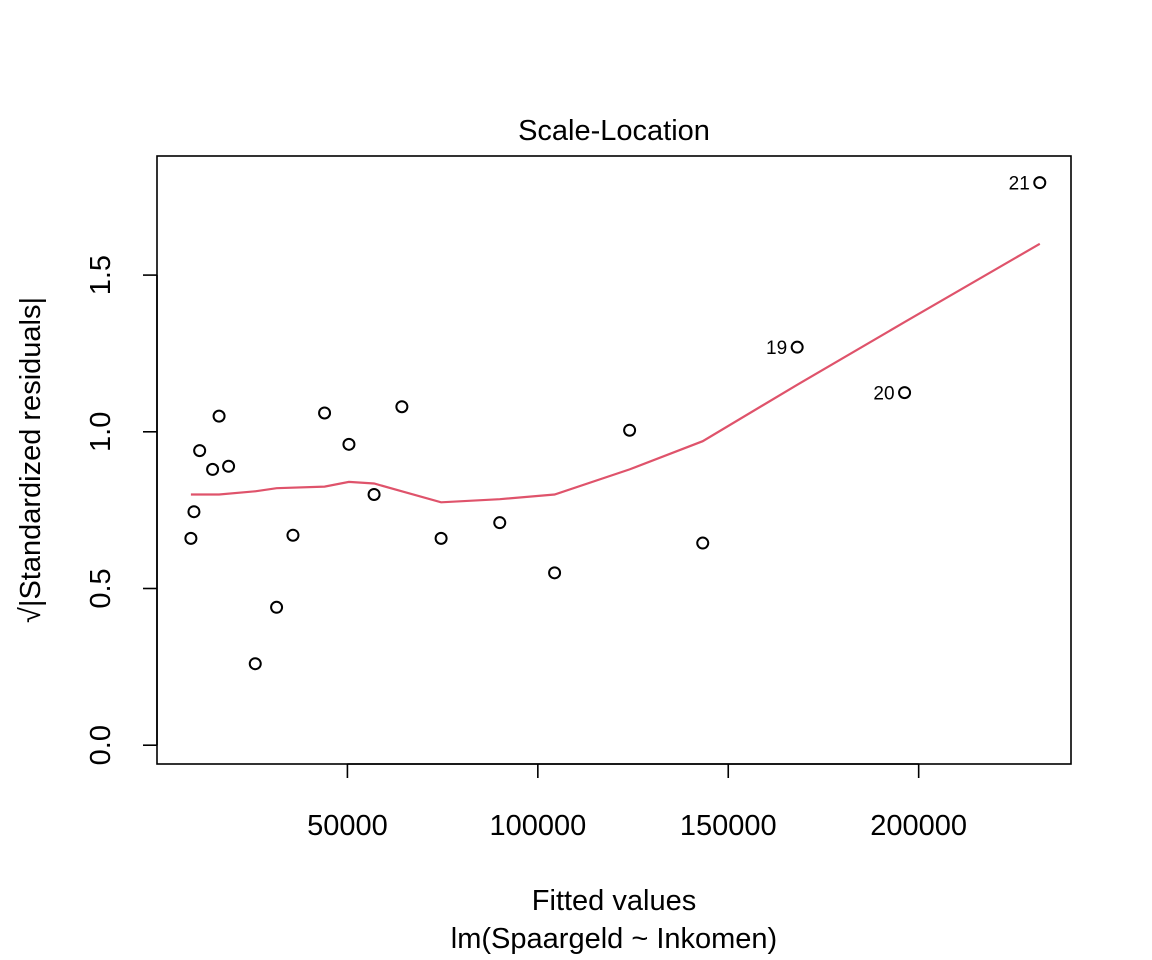 Image resolution: width=1152 pixels, height=960 pixels. Describe the element at coordinates (31, 460) in the screenshot. I see `y-axis-label: √|Standardized residuals|` at that location.